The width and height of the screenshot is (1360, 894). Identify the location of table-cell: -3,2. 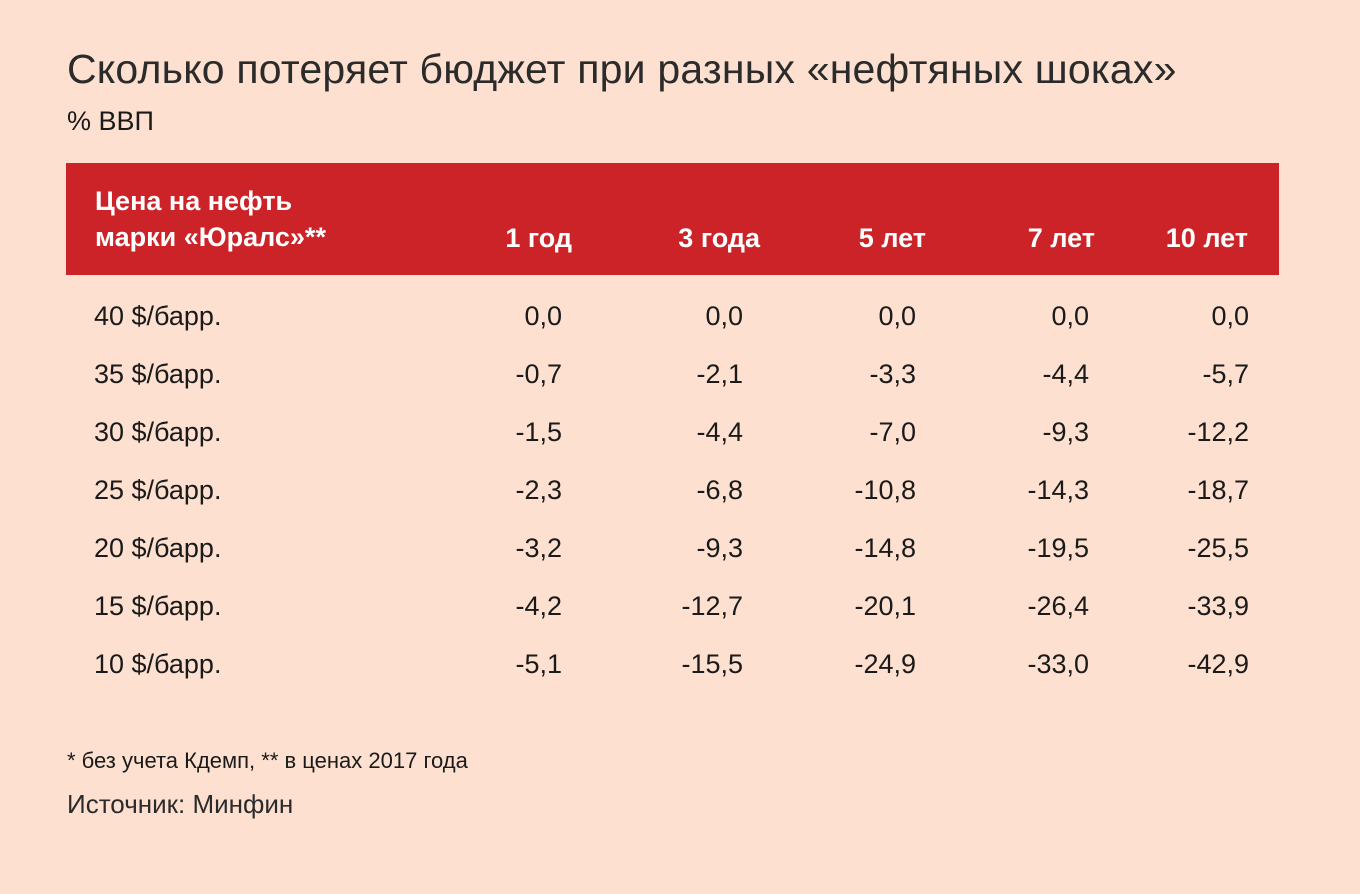
(538, 548).